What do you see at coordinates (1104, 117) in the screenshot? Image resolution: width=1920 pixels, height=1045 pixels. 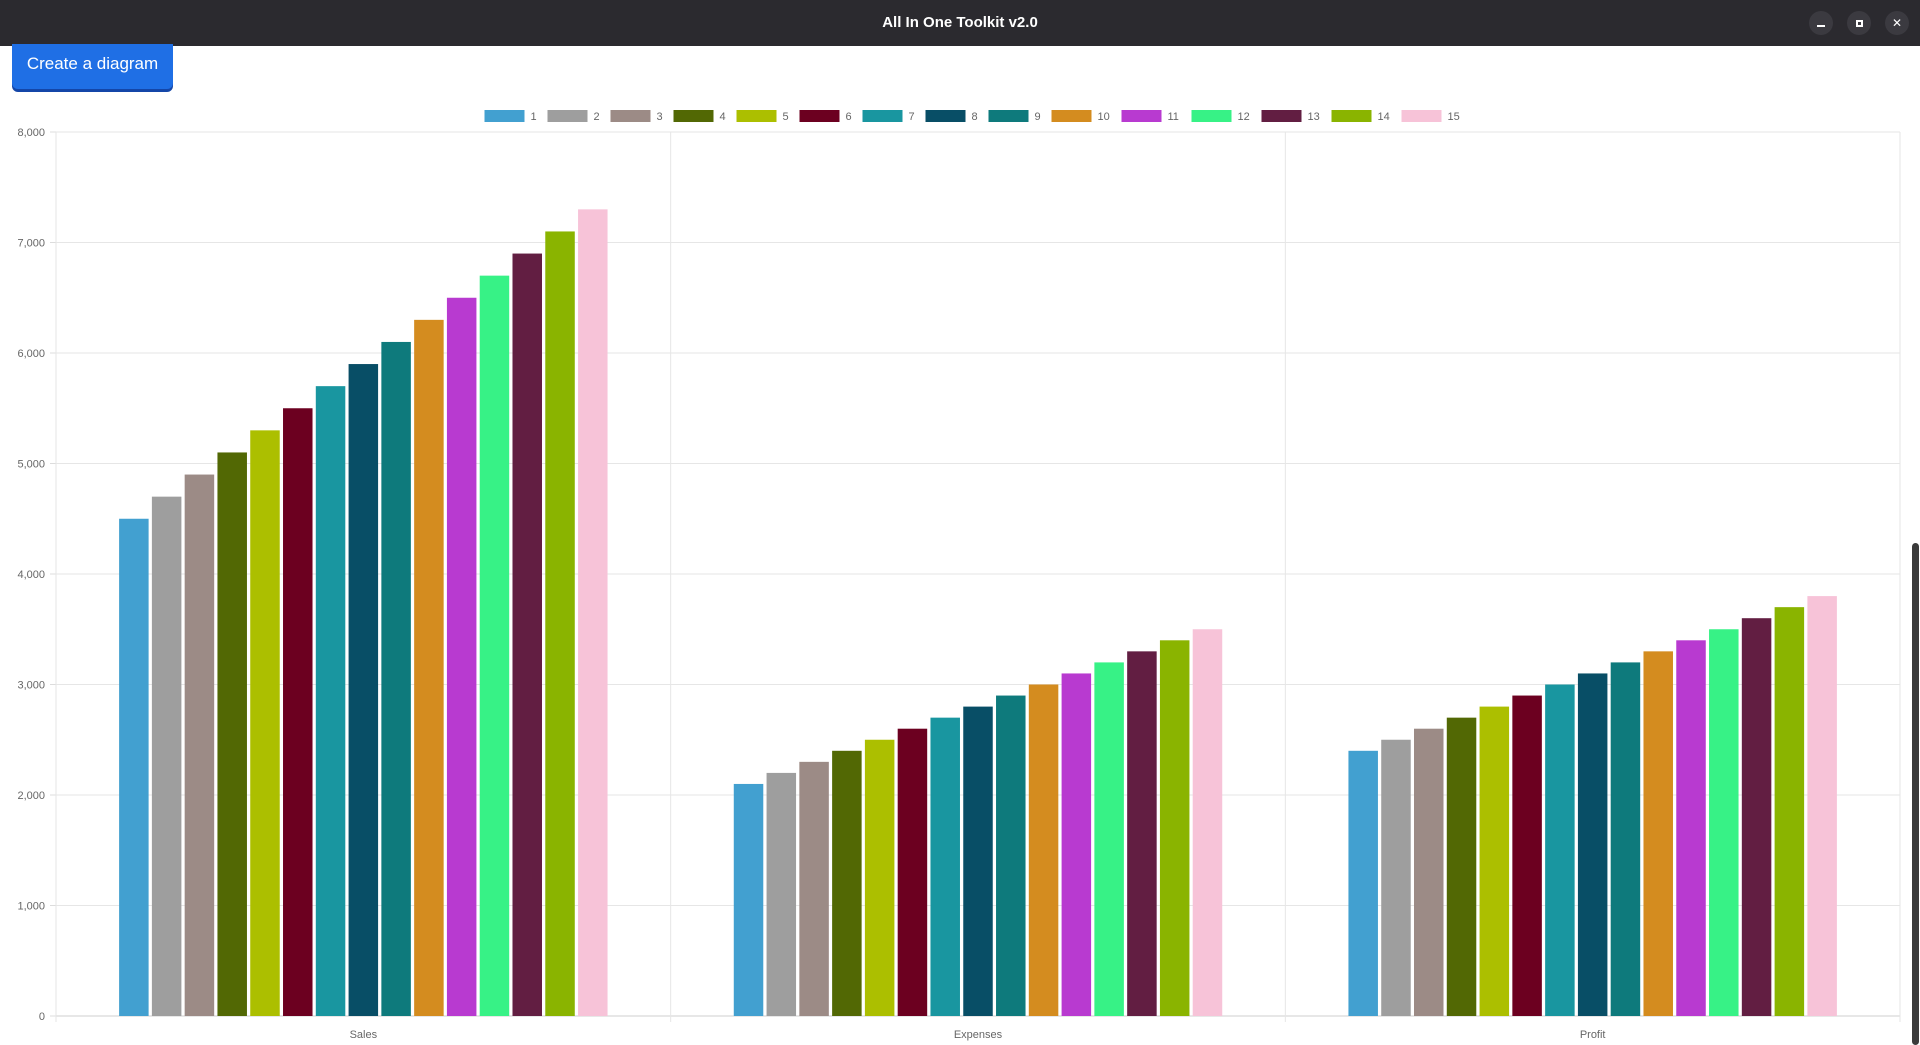 I see `legend-label: 10` at bounding box center [1104, 117].